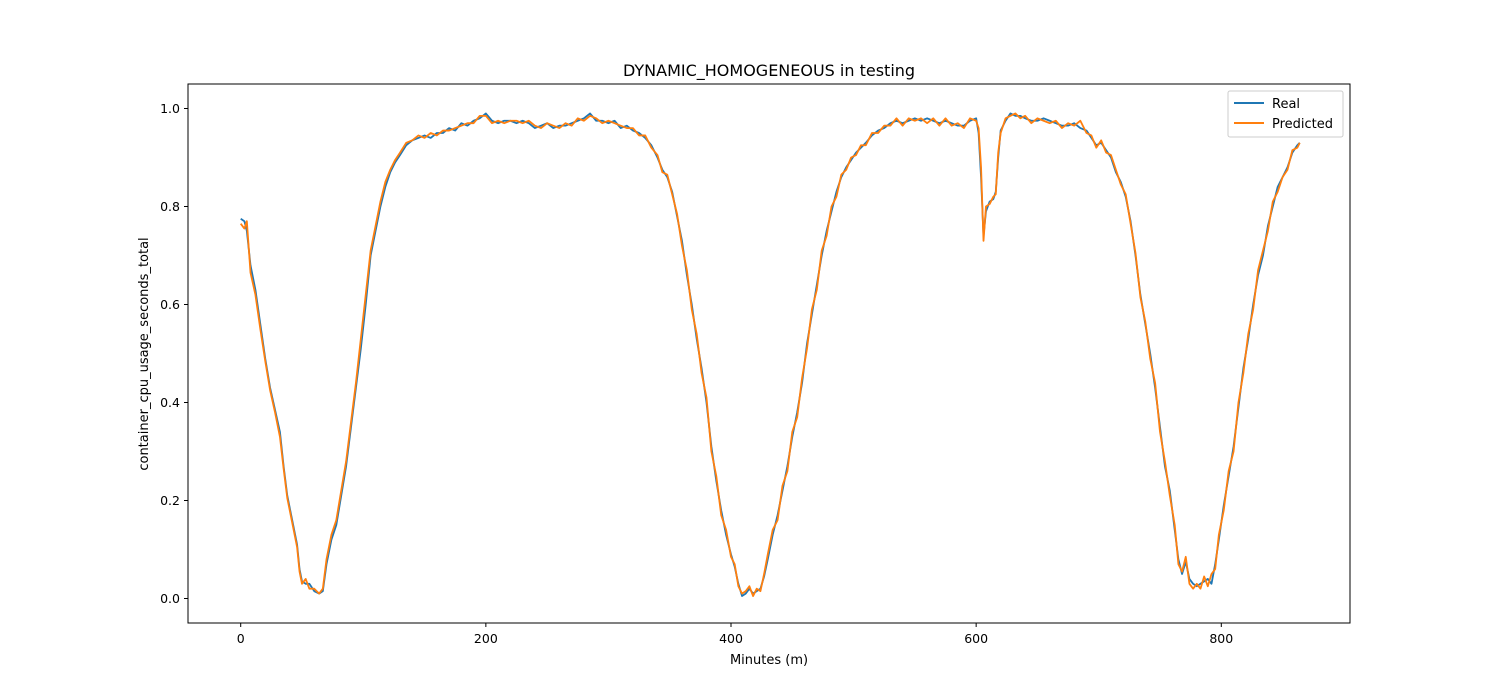 The width and height of the screenshot is (1500, 700). I want to click on y-axis-ticks: 0.0 0.2 0.4 0.6 0.8 1.0, so click(174, 353).